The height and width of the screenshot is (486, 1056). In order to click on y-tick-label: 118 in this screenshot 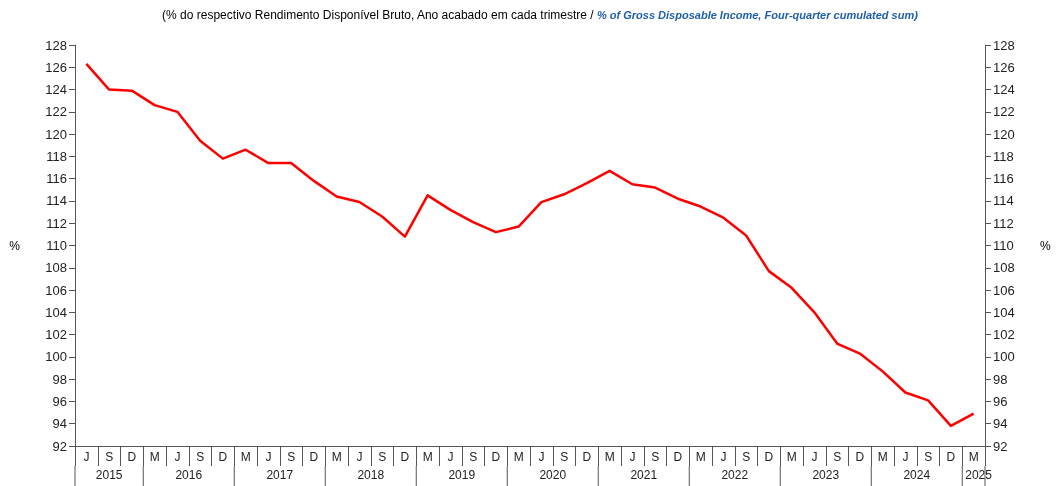, I will do `click(56, 156)`.